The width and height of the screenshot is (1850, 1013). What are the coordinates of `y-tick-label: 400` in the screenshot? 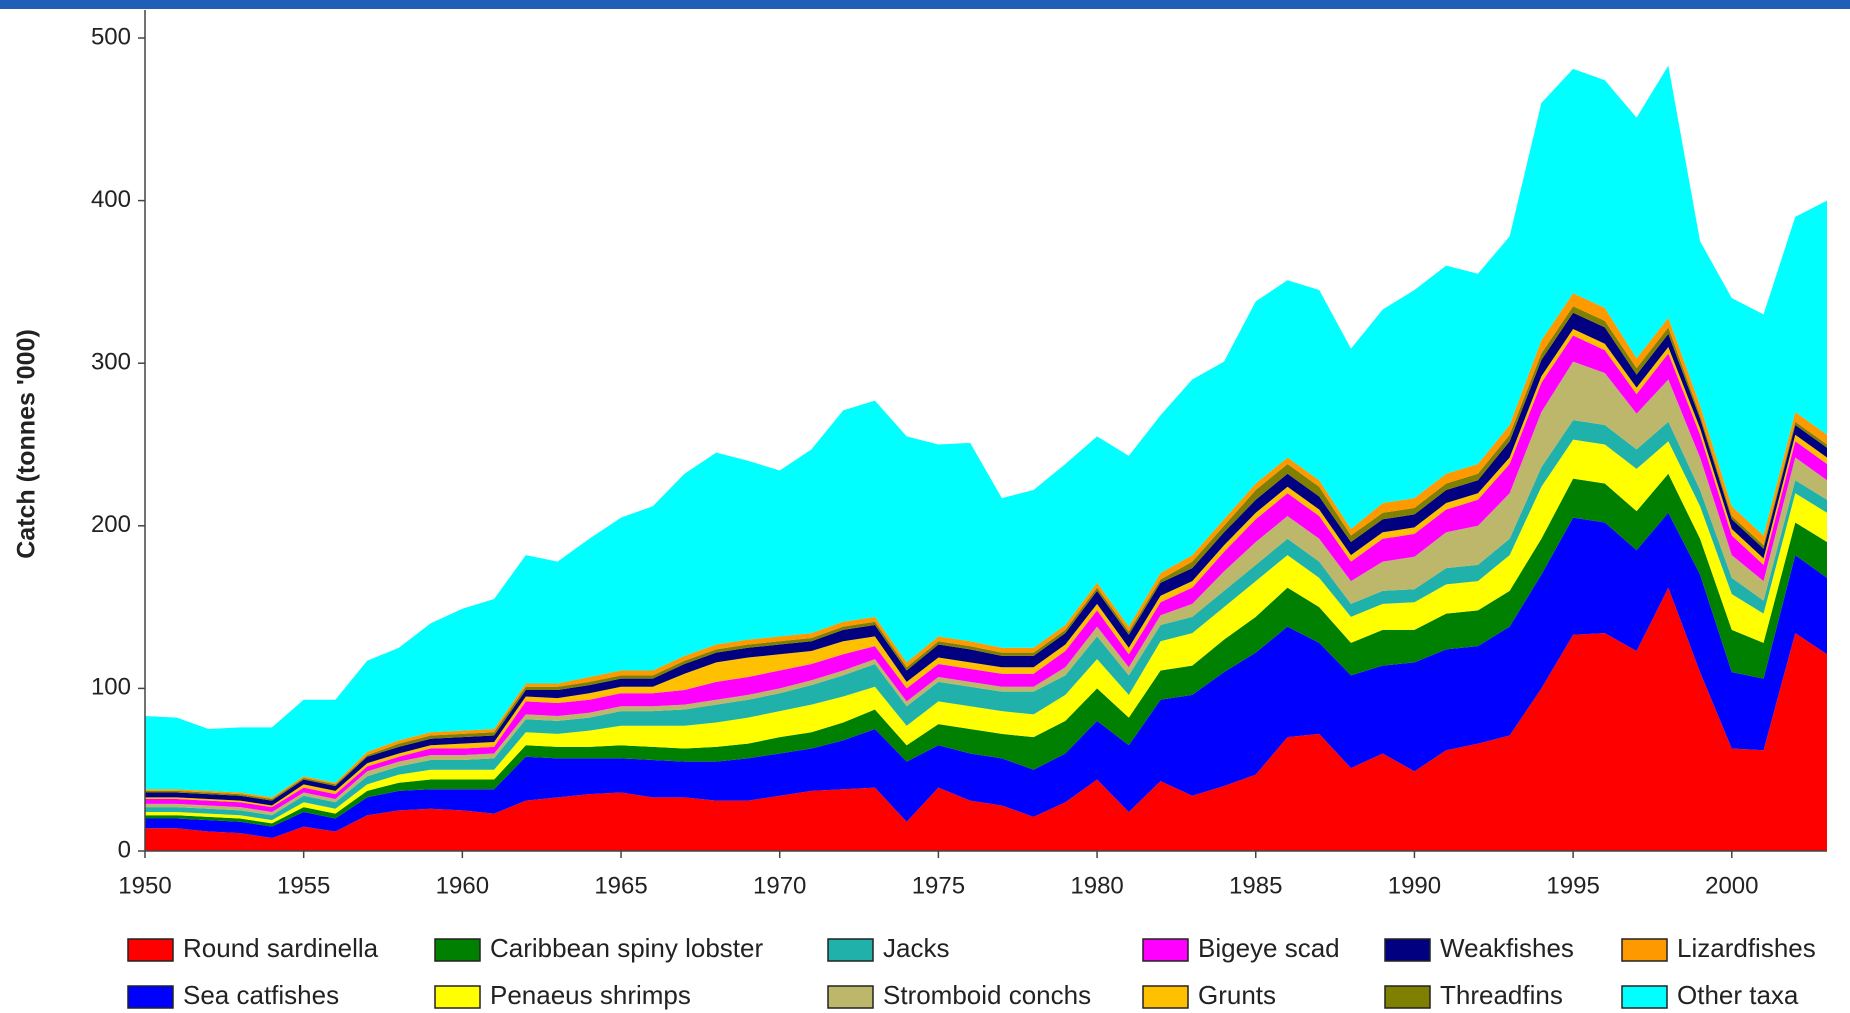 It's located at (111, 199).